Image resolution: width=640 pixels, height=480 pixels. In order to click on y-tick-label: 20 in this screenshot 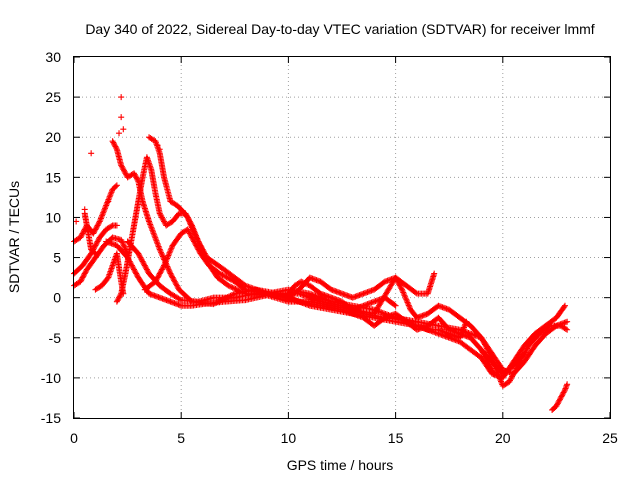, I will do `click(53, 137)`.